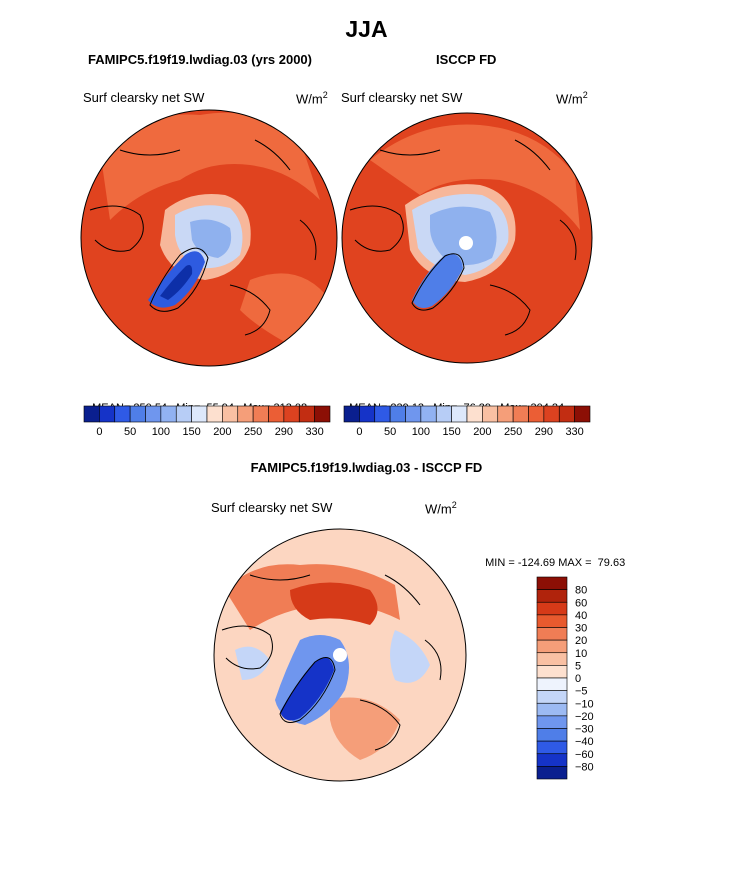 The image size is (733, 882). I want to click on max-label: MAX =, so click(575, 563).